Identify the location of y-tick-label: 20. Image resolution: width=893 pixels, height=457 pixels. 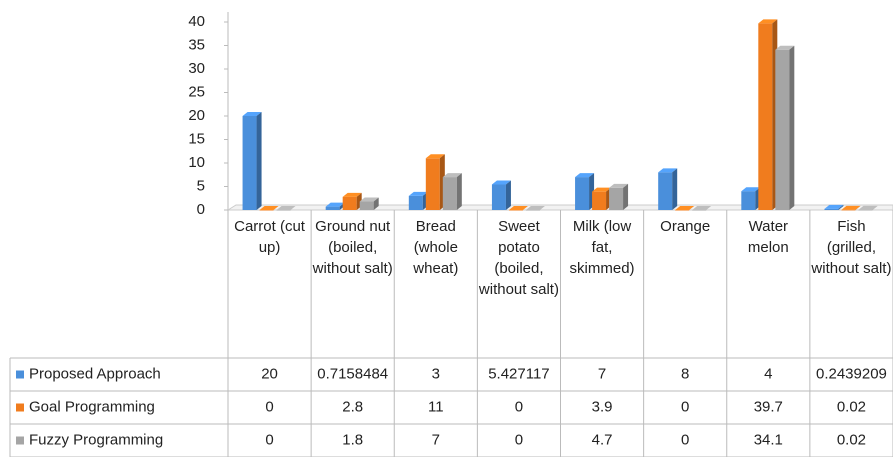
(196, 115).